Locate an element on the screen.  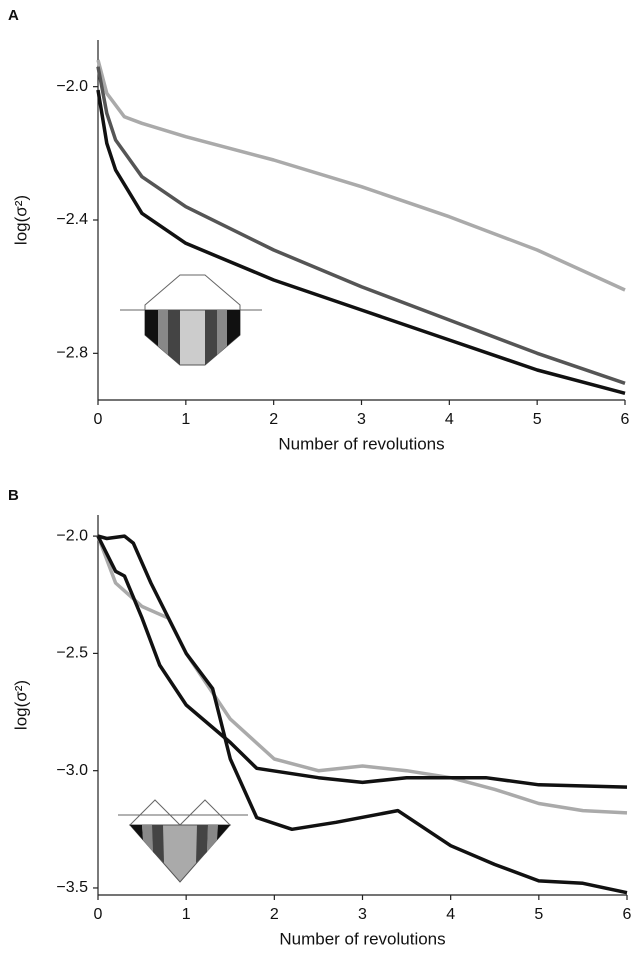
y-tick-label: −3.0 is located at coordinates (72, 770).